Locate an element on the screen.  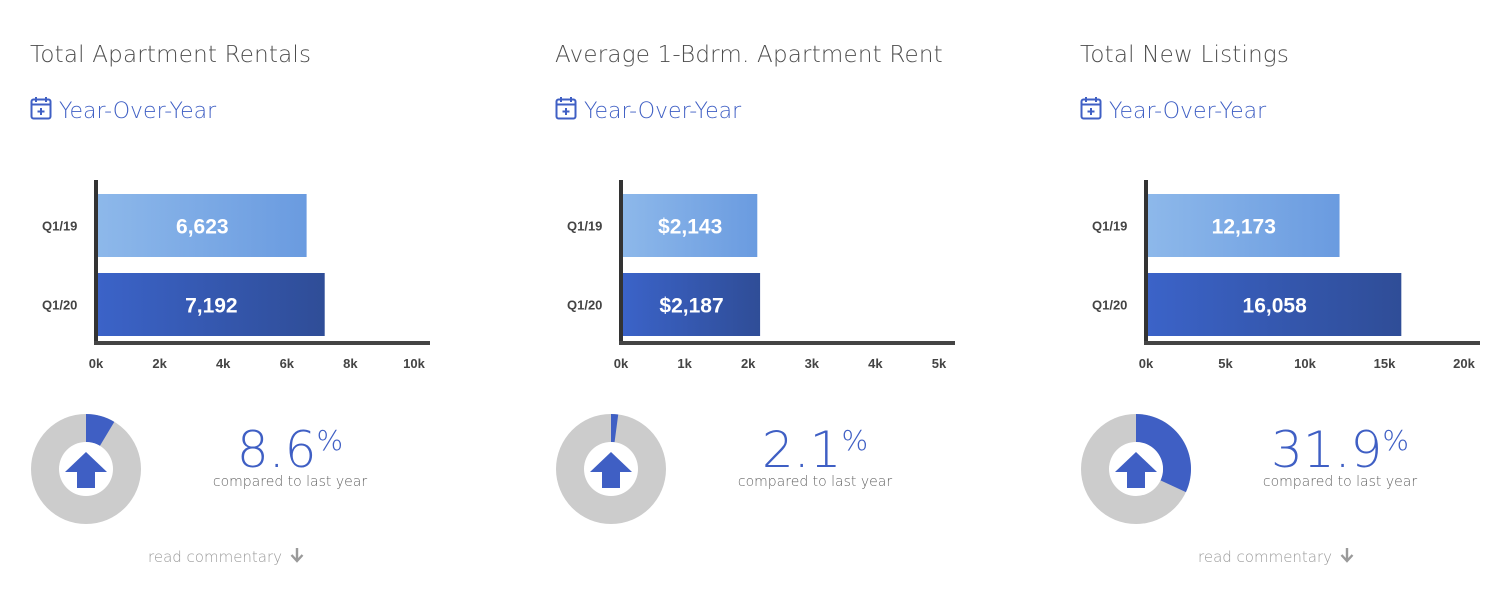
bar-chart: 12,173 Q1/19 16,058 Q1/20 0k 5k 10k 15k 20k is located at coordinates (1286, 275).